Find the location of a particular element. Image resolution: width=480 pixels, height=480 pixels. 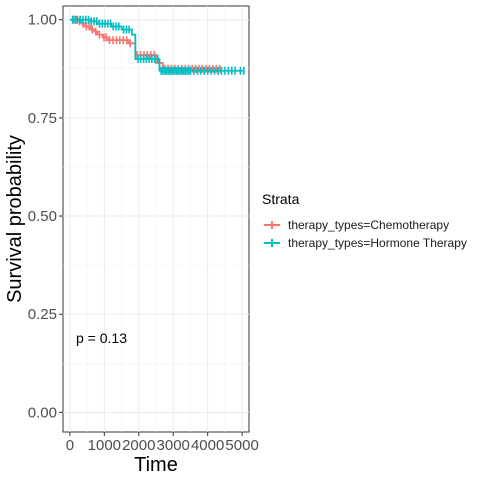

legend-label-hormone-therapy: therapy_types=Hormone Therapy is located at coordinates (377, 243).